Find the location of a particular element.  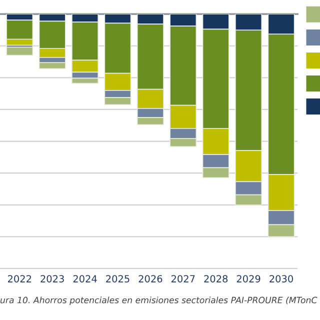

x-tick-label: 2028 is located at coordinates (216, 278).